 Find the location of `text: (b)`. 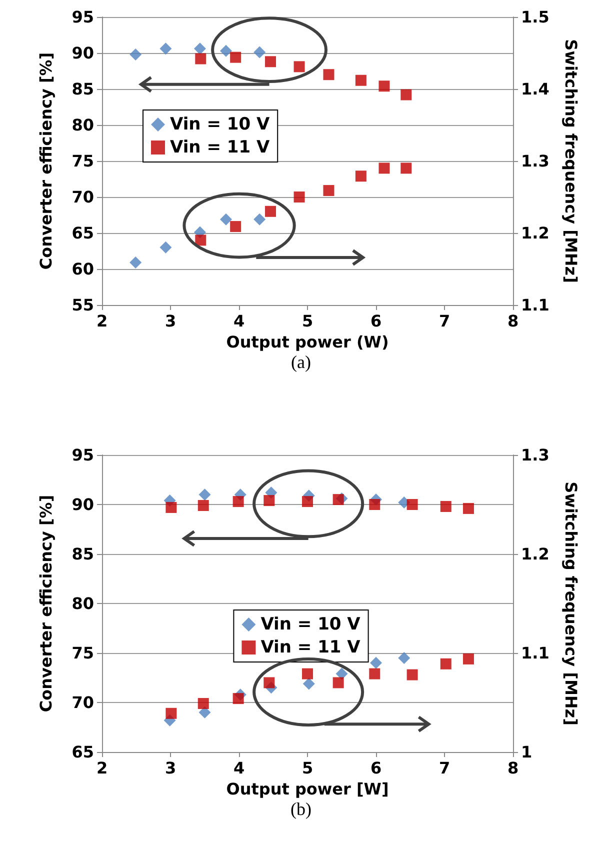

text: (b) is located at coordinates (301, 809).